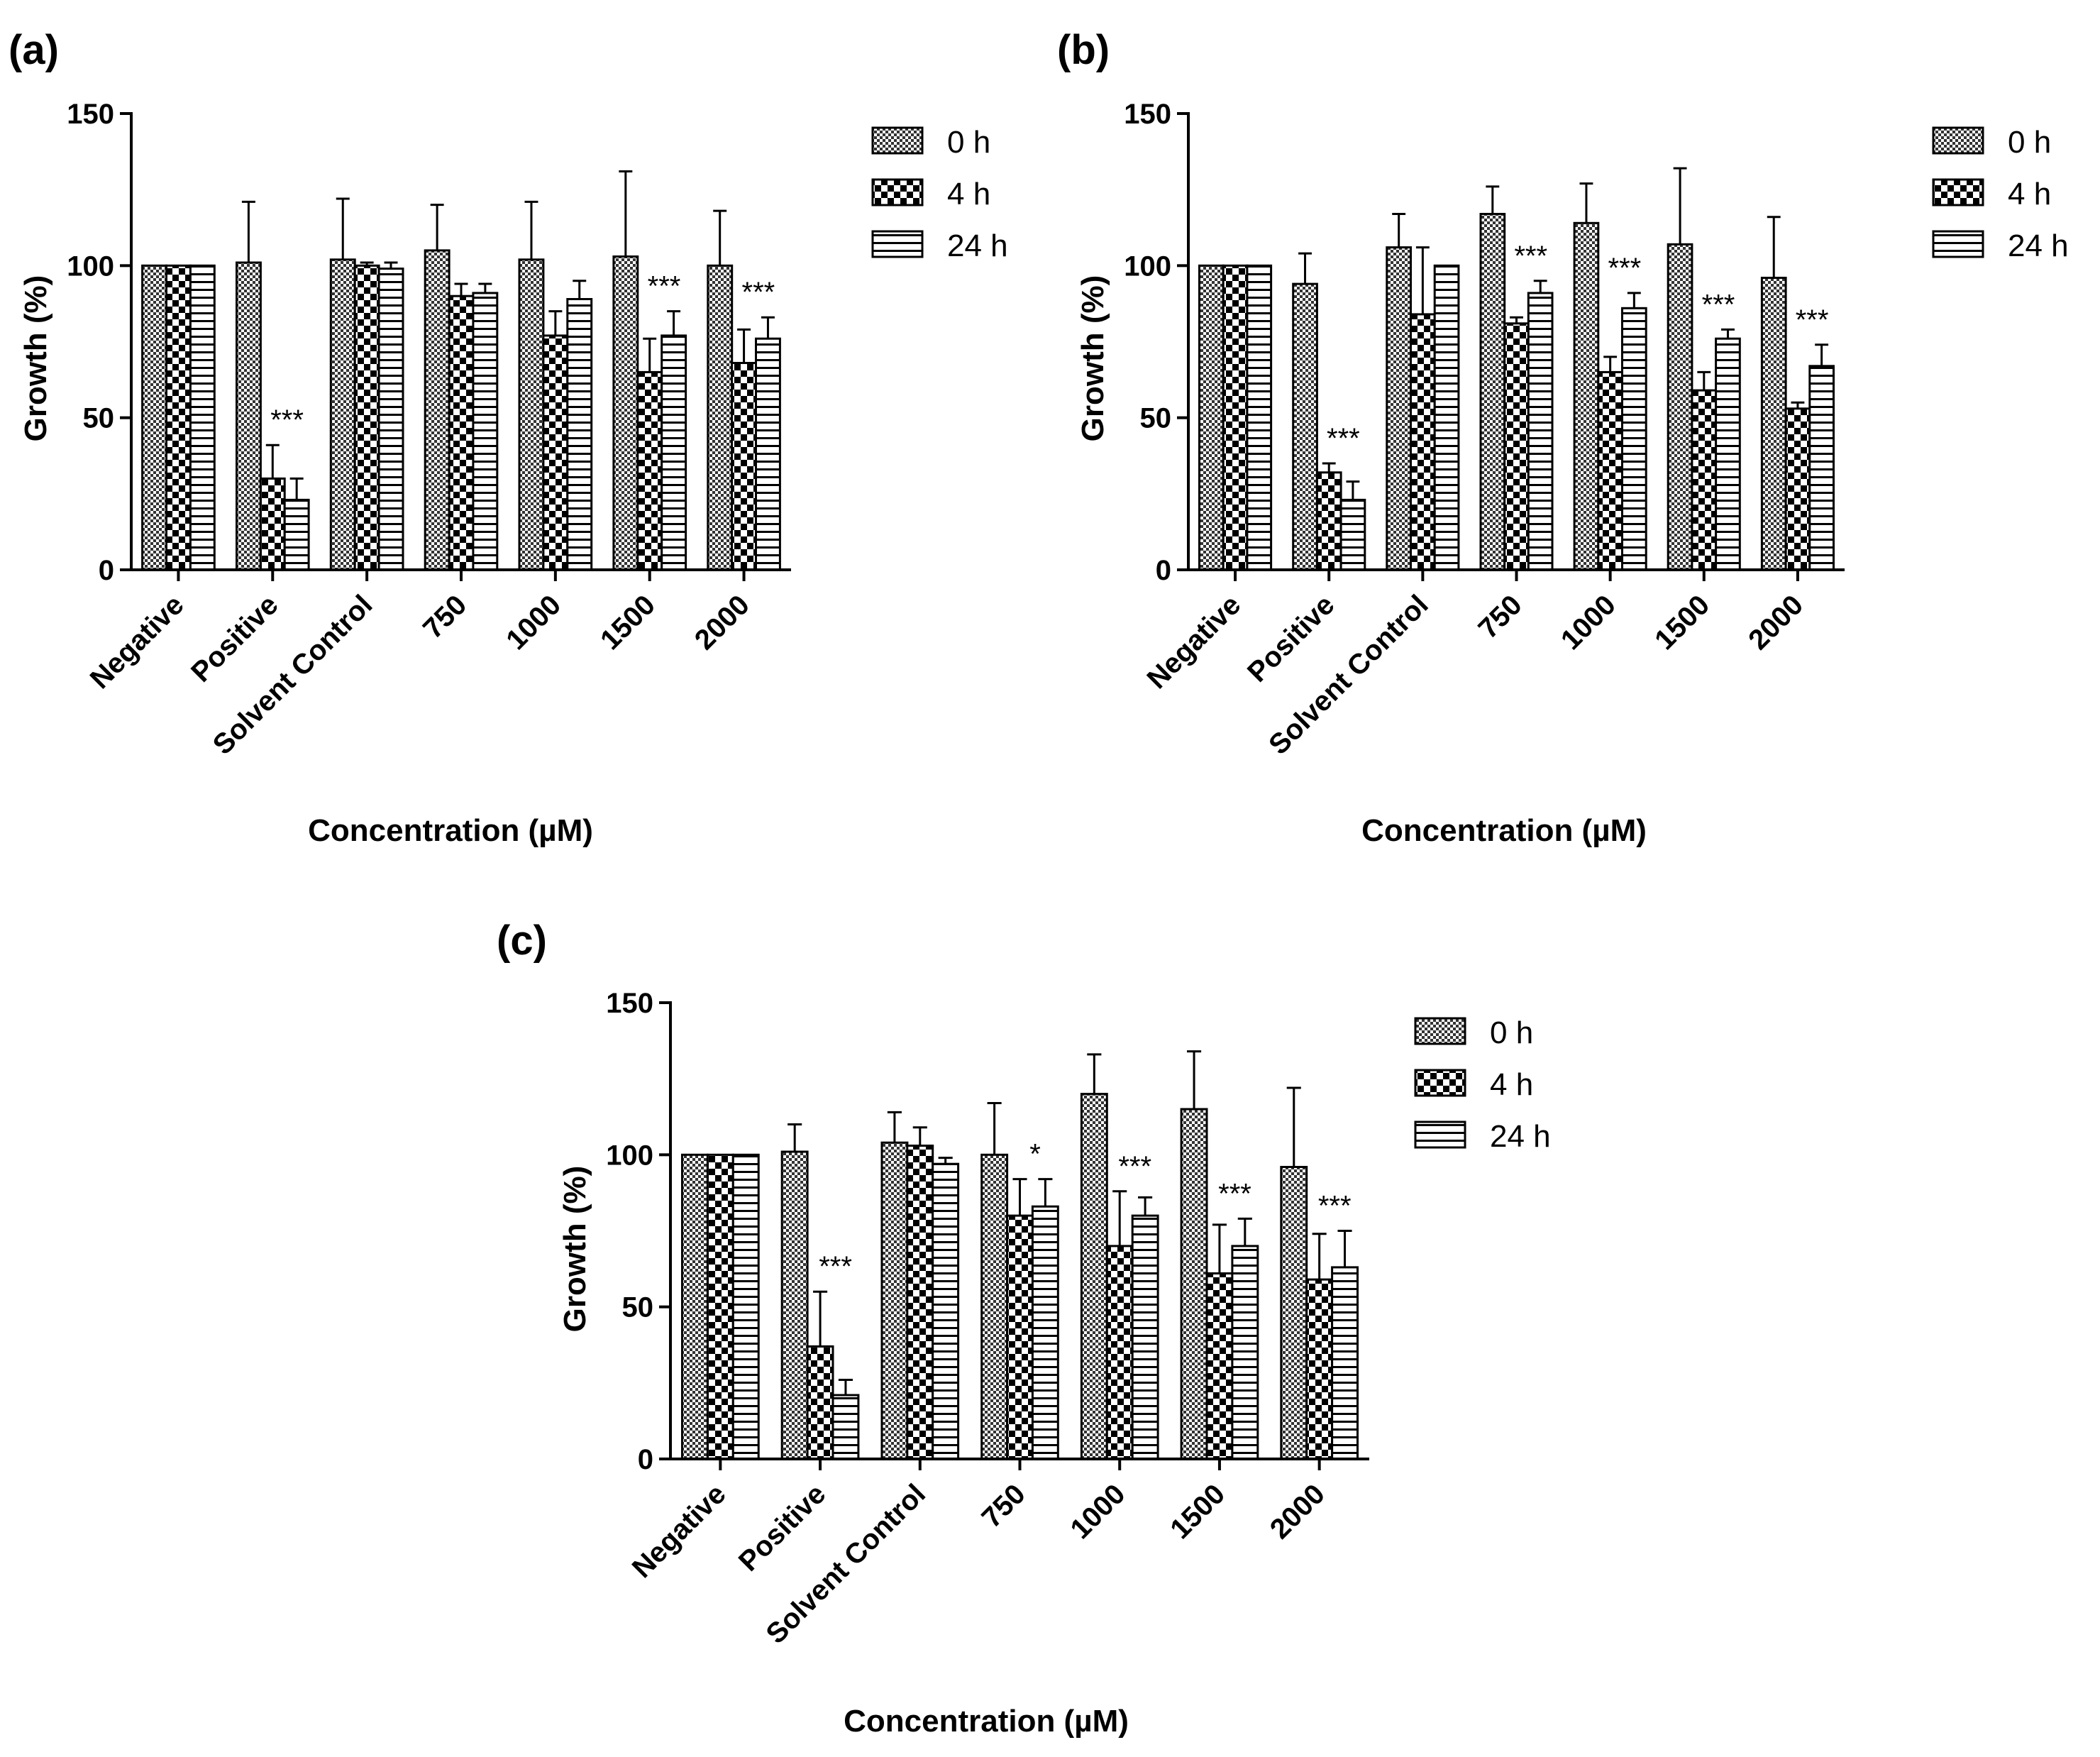 The height and width of the screenshot is (1757, 2100). I want to click on panel-label: (a), so click(34, 50).